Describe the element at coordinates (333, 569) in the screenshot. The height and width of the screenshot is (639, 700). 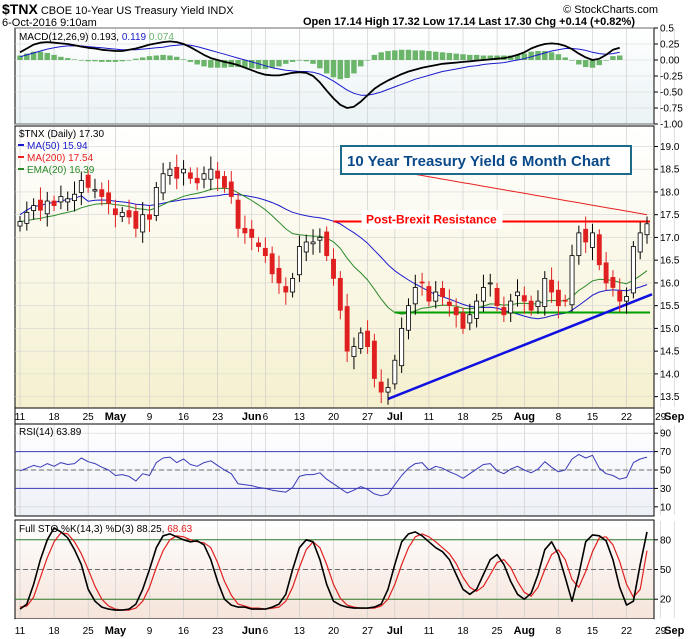
I see `sto-k-line` at that location.